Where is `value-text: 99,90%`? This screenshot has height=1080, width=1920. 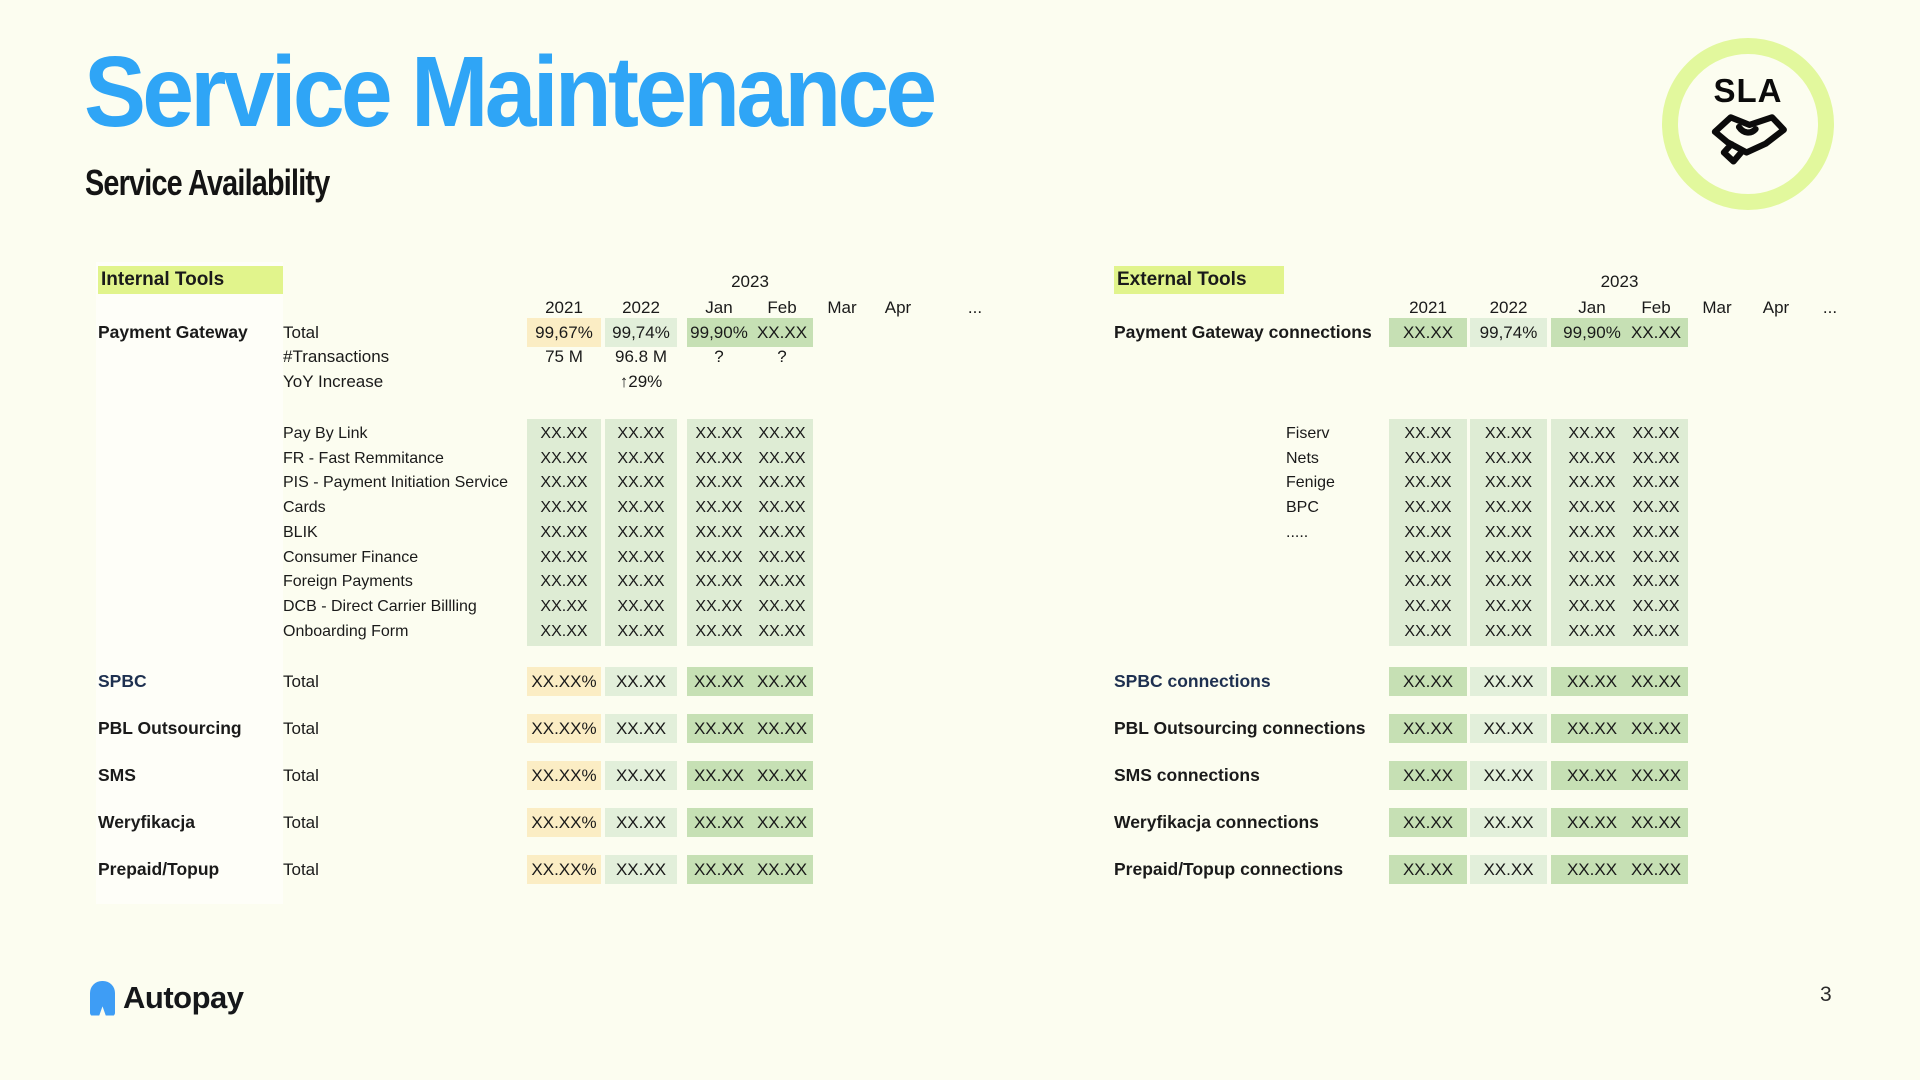
value-text: 99,90% is located at coordinates (719, 332).